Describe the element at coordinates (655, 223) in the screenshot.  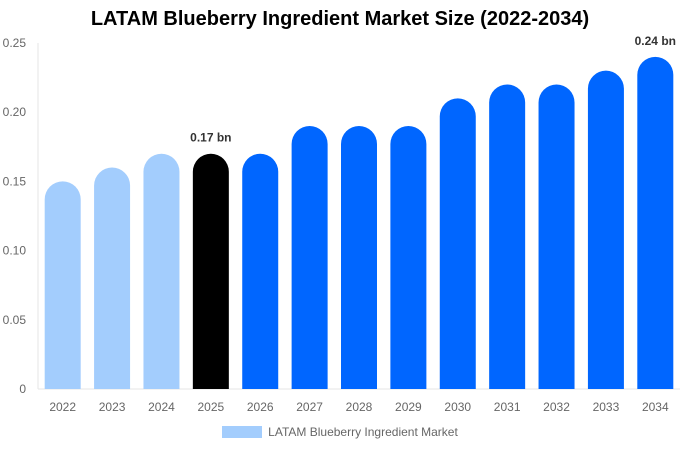
I see `bar-2034` at that location.